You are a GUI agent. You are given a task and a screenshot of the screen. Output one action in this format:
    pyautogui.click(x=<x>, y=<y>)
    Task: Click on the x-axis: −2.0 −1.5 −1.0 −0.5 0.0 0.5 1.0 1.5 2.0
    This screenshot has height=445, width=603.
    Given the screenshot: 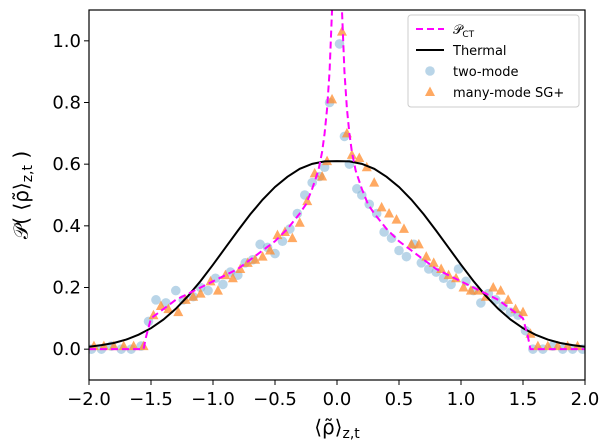 What is the action you would take?
    pyautogui.click(x=333, y=395)
    